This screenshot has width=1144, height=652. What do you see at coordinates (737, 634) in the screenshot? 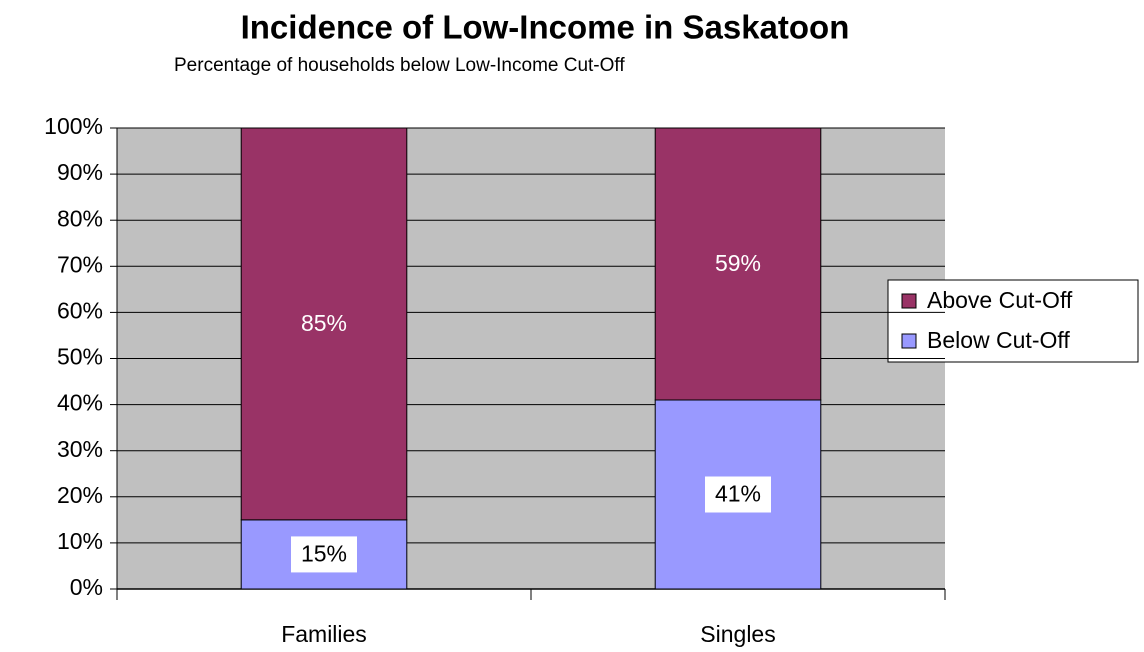
I see `x-tick-label: Singles` at bounding box center [737, 634].